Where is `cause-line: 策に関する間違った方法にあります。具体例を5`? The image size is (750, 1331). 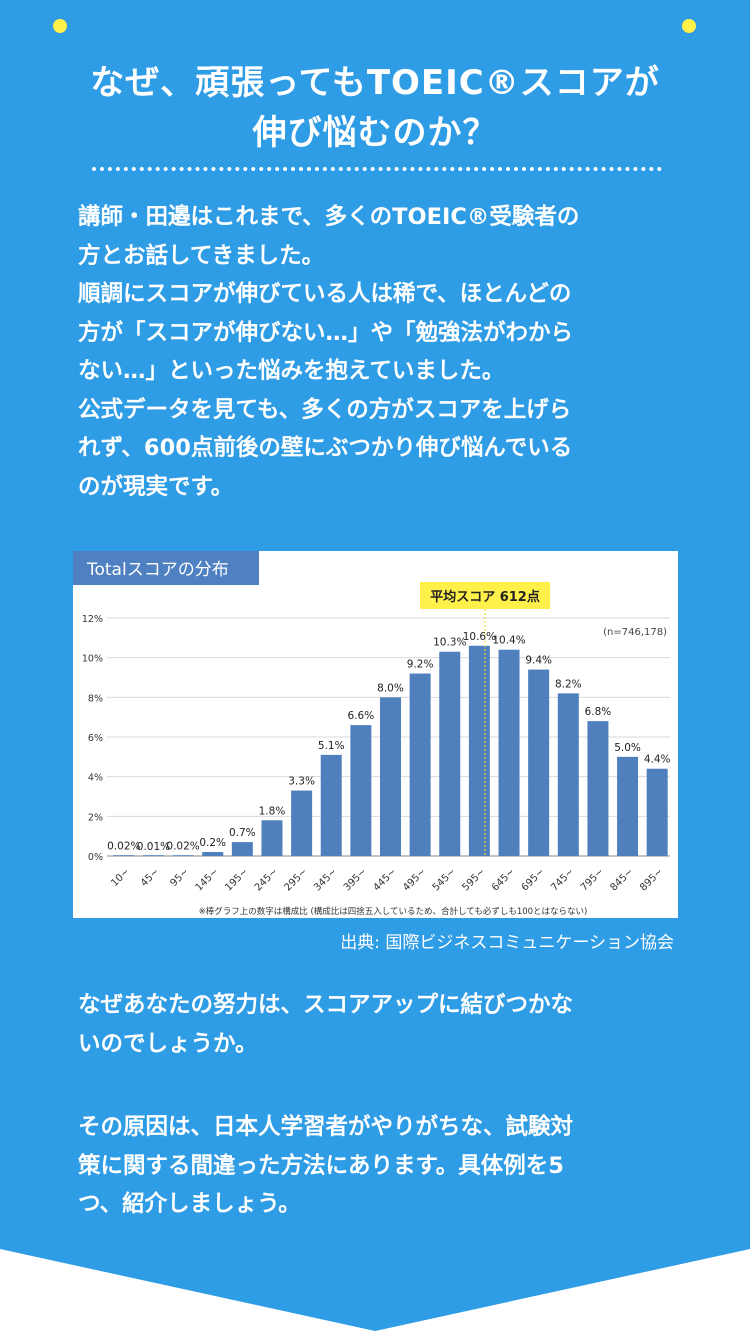 cause-line: 策に関する間違った方法にあります。具体例を5 is located at coordinates (321, 1165).